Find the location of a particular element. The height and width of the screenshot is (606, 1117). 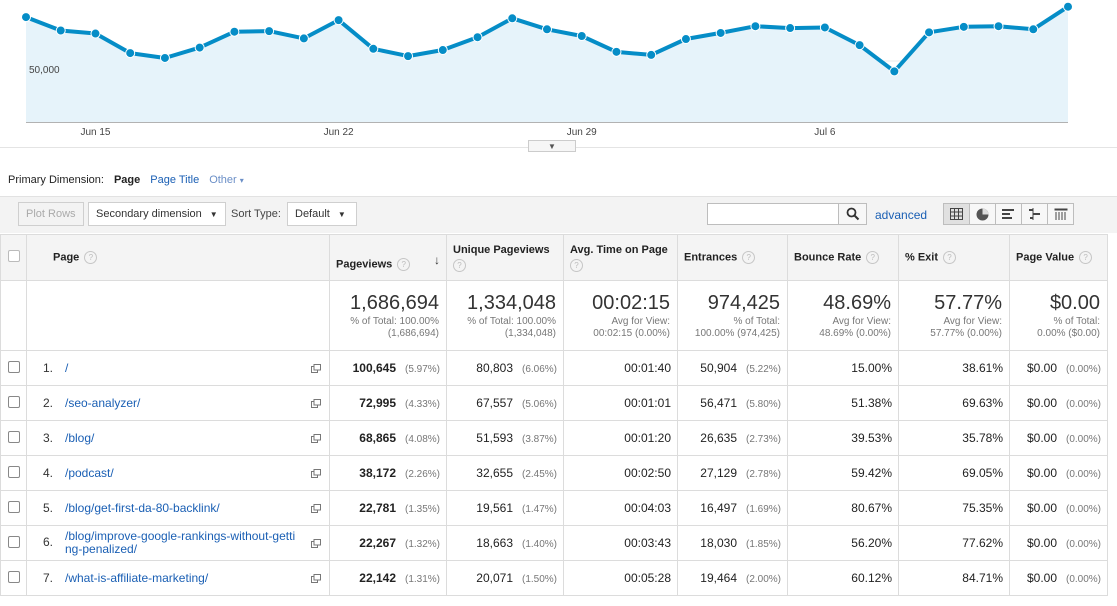

page-path-link: /what-is-affiliate-marketing/ is located at coordinates (137, 578).